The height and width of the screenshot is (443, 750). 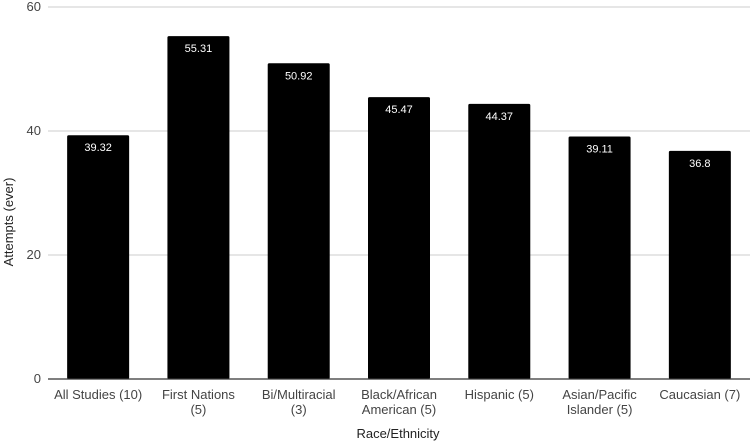 What do you see at coordinates (37, 378) in the screenshot?
I see `y-tick-label: 0` at bounding box center [37, 378].